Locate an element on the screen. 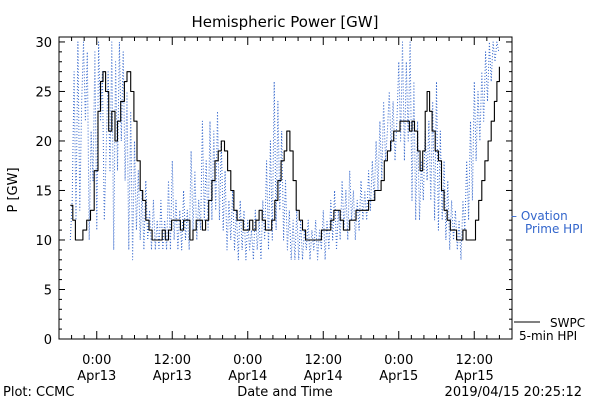 This screenshot has width=600, height=400. y-tick-label: 15 is located at coordinates (43, 191).